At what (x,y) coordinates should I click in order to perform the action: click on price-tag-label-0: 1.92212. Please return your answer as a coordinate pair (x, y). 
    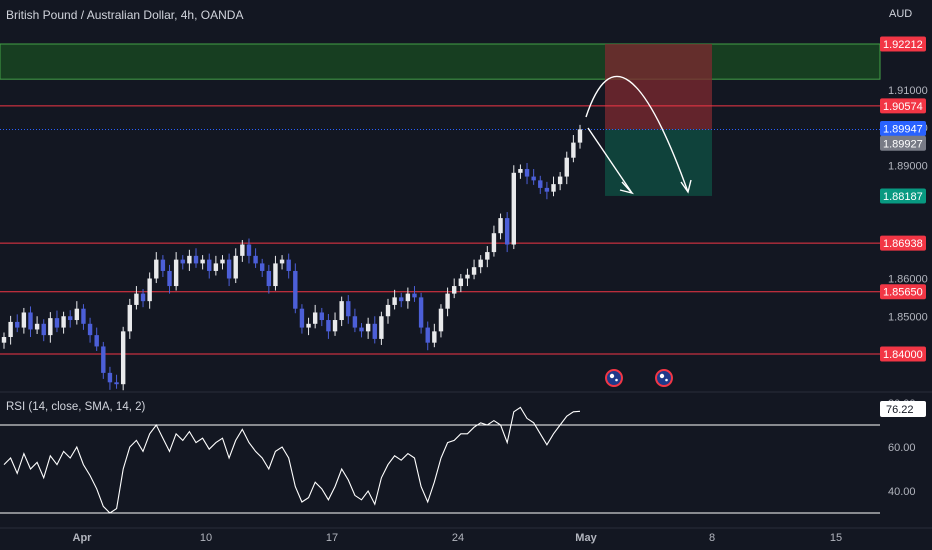
    Looking at the image, I should click on (903, 45).